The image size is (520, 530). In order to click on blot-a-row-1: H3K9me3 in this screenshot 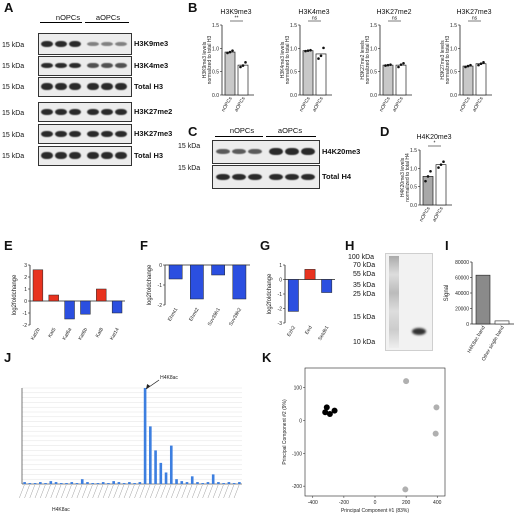, I will do `click(151, 43)`.